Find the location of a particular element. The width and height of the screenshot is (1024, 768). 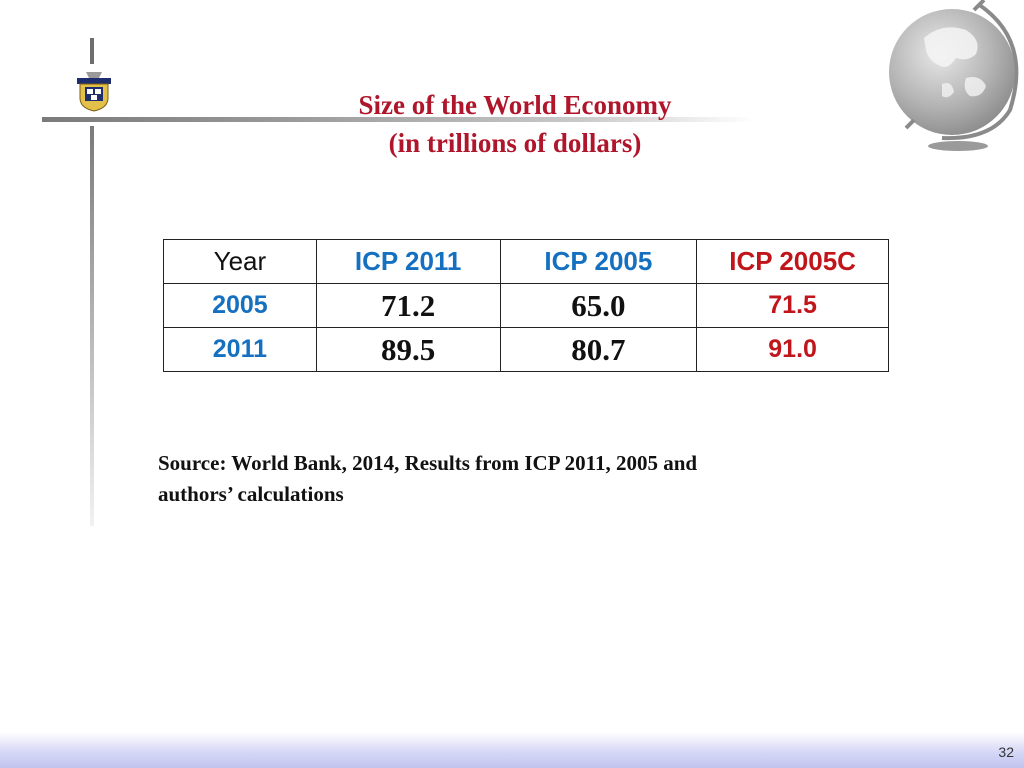

header-year: Year is located at coordinates (240, 261).